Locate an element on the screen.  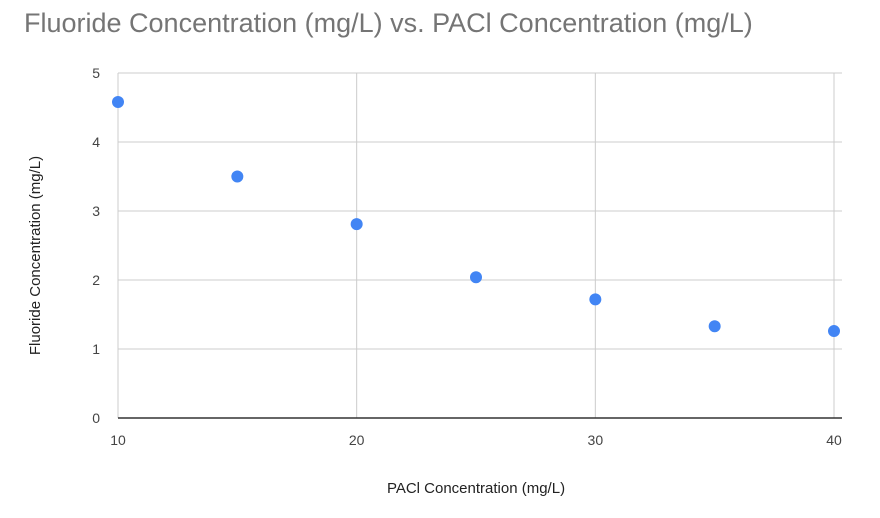
x-tick-label: 30 is located at coordinates (596, 440).